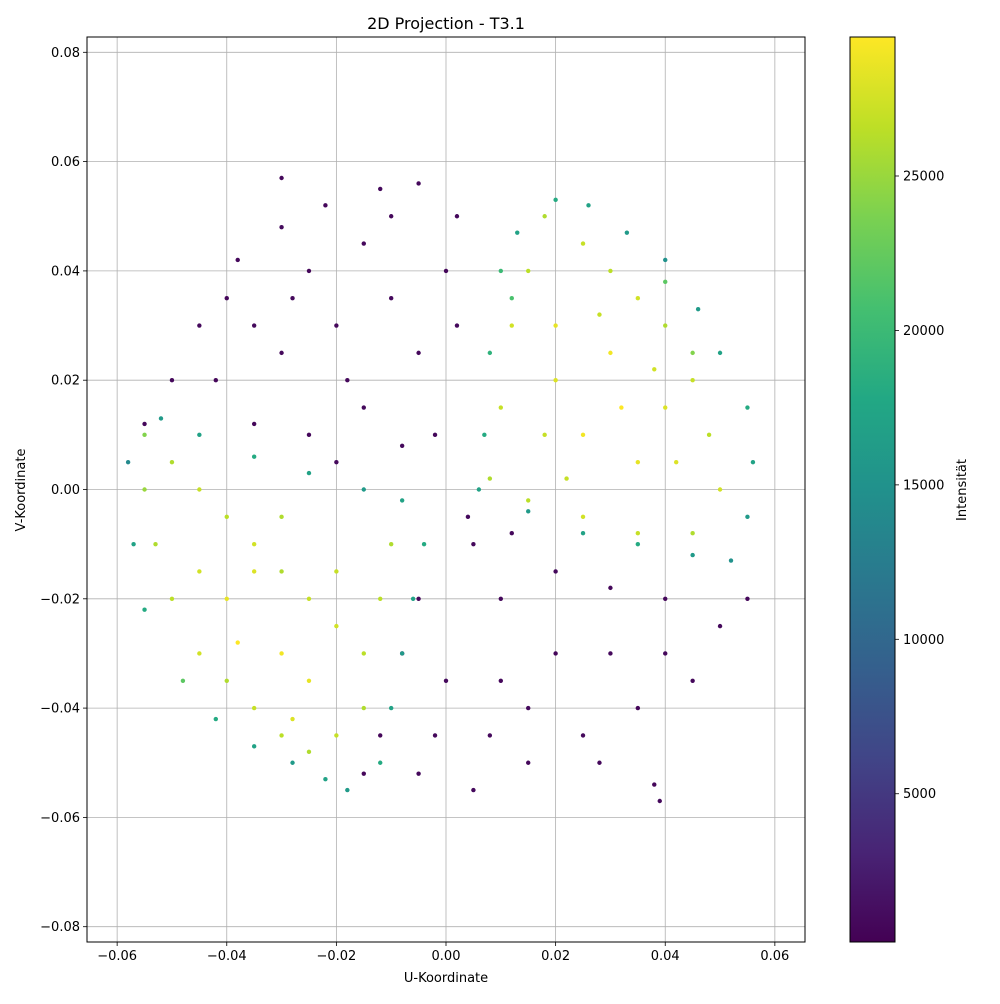 The width and height of the screenshot is (1000, 1004). I want to click on x-axis-ticks: −0.06 −0.04 −0.02 0.00 0.02 0.04 0.06, so click(443, 953).